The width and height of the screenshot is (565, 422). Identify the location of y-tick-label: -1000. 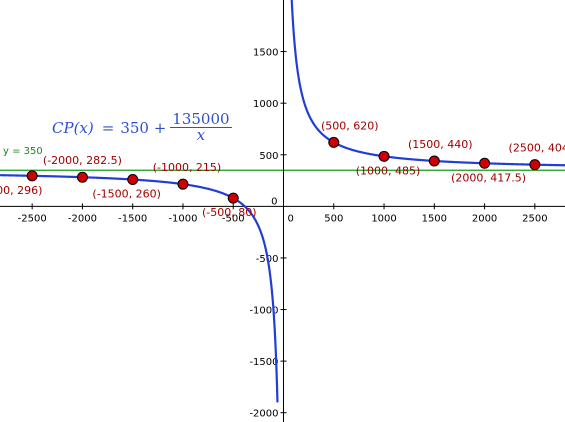
(263, 311).